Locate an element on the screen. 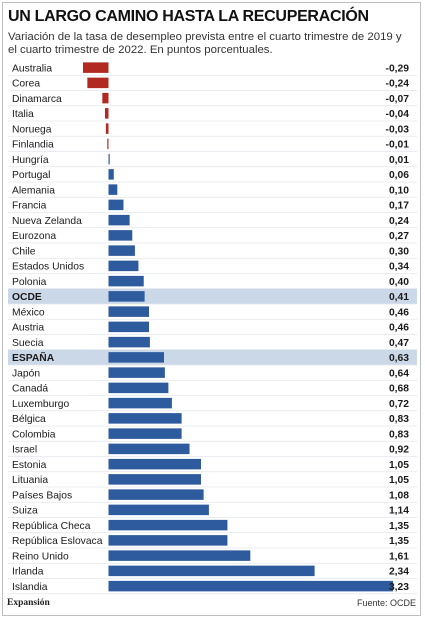 The width and height of the screenshot is (425, 620). value-label: 0,41 is located at coordinates (399, 297).